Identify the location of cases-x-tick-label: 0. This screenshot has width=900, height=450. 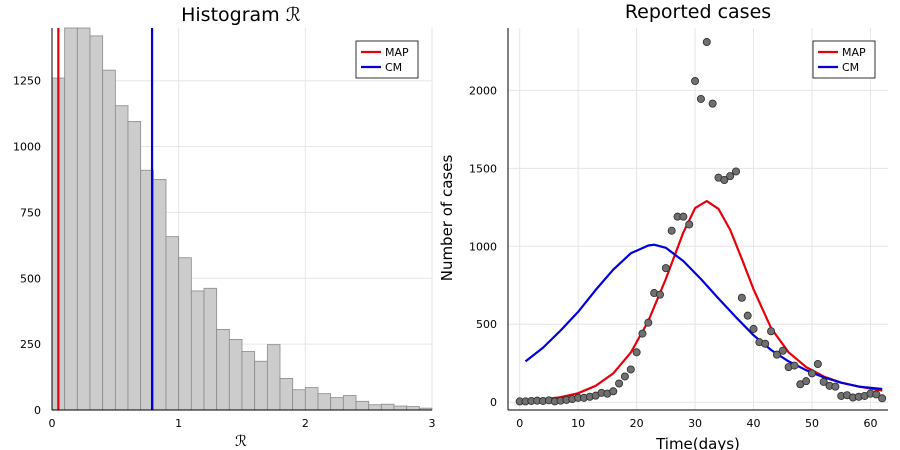
(519, 423).